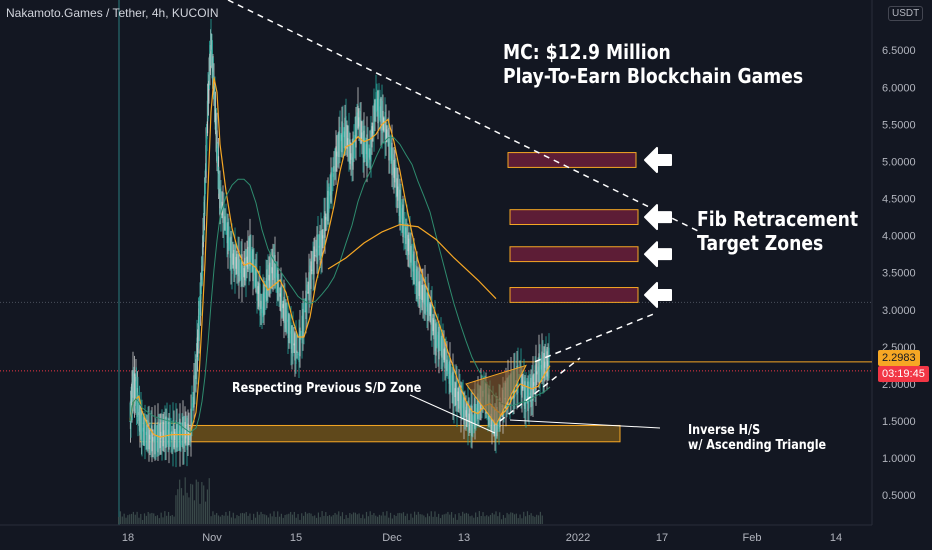  Describe the element at coordinates (899, 311) in the screenshot. I see `y-tick-label: 3.0000` at that location.